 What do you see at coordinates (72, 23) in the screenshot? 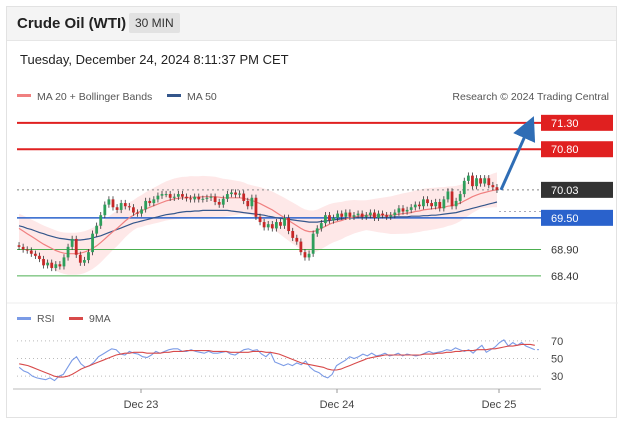
I see `instrument-title: Crude Oil (WTI)` at bounding box center [72, 23].